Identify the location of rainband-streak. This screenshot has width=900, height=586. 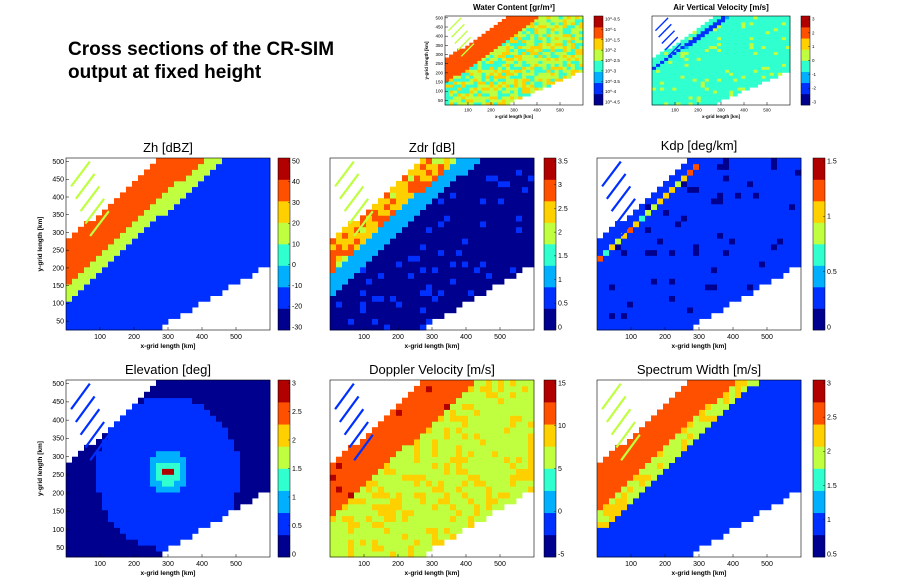
(467, 50).